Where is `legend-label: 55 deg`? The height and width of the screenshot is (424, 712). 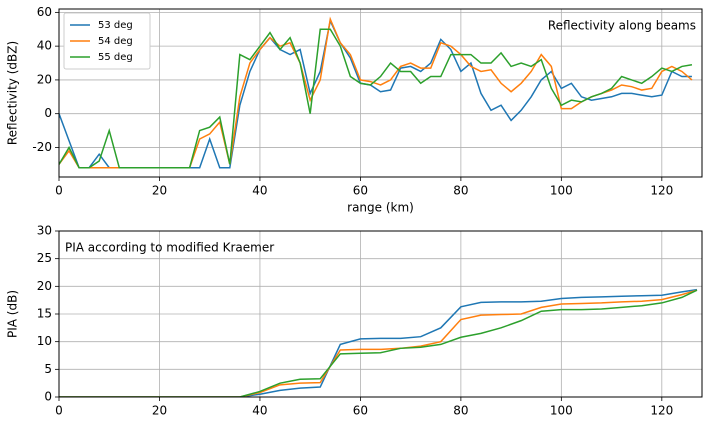
legend-label: 55 deg is located at coordinates (115, 57).